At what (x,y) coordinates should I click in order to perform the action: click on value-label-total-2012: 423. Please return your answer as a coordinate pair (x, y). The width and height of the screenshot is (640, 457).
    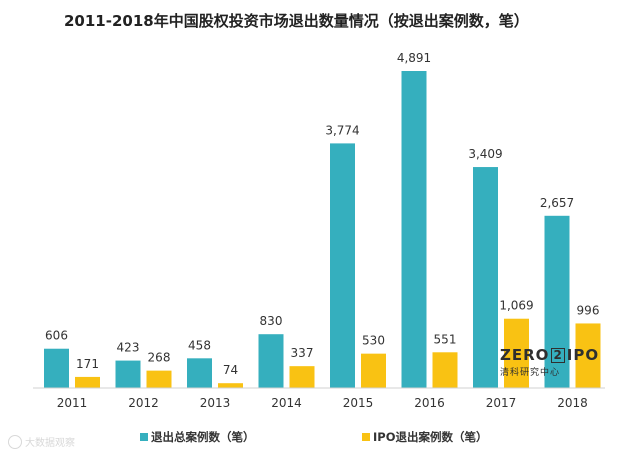
    Looking at the image, I should click on (128, 348).